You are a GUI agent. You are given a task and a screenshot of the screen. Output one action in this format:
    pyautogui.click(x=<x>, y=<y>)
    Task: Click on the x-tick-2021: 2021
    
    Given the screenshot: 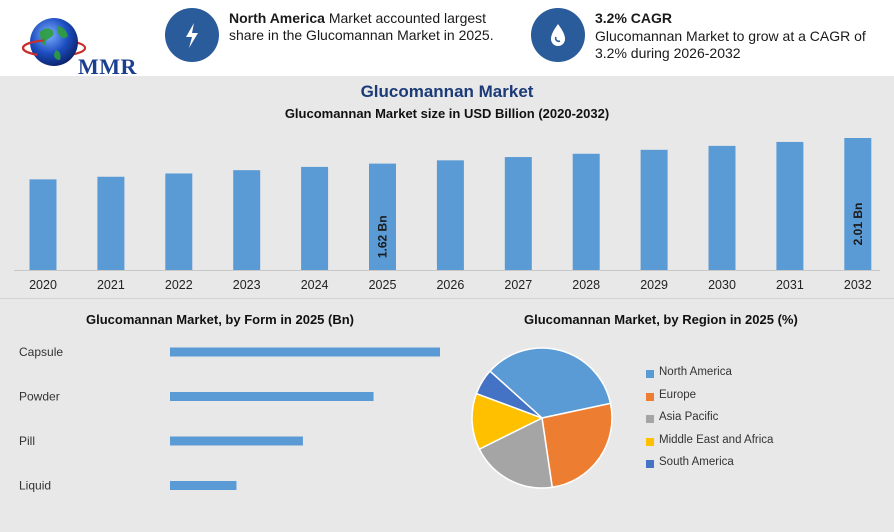 What is the action you would take?
    pyautogui.click(x=111, y=285)
    